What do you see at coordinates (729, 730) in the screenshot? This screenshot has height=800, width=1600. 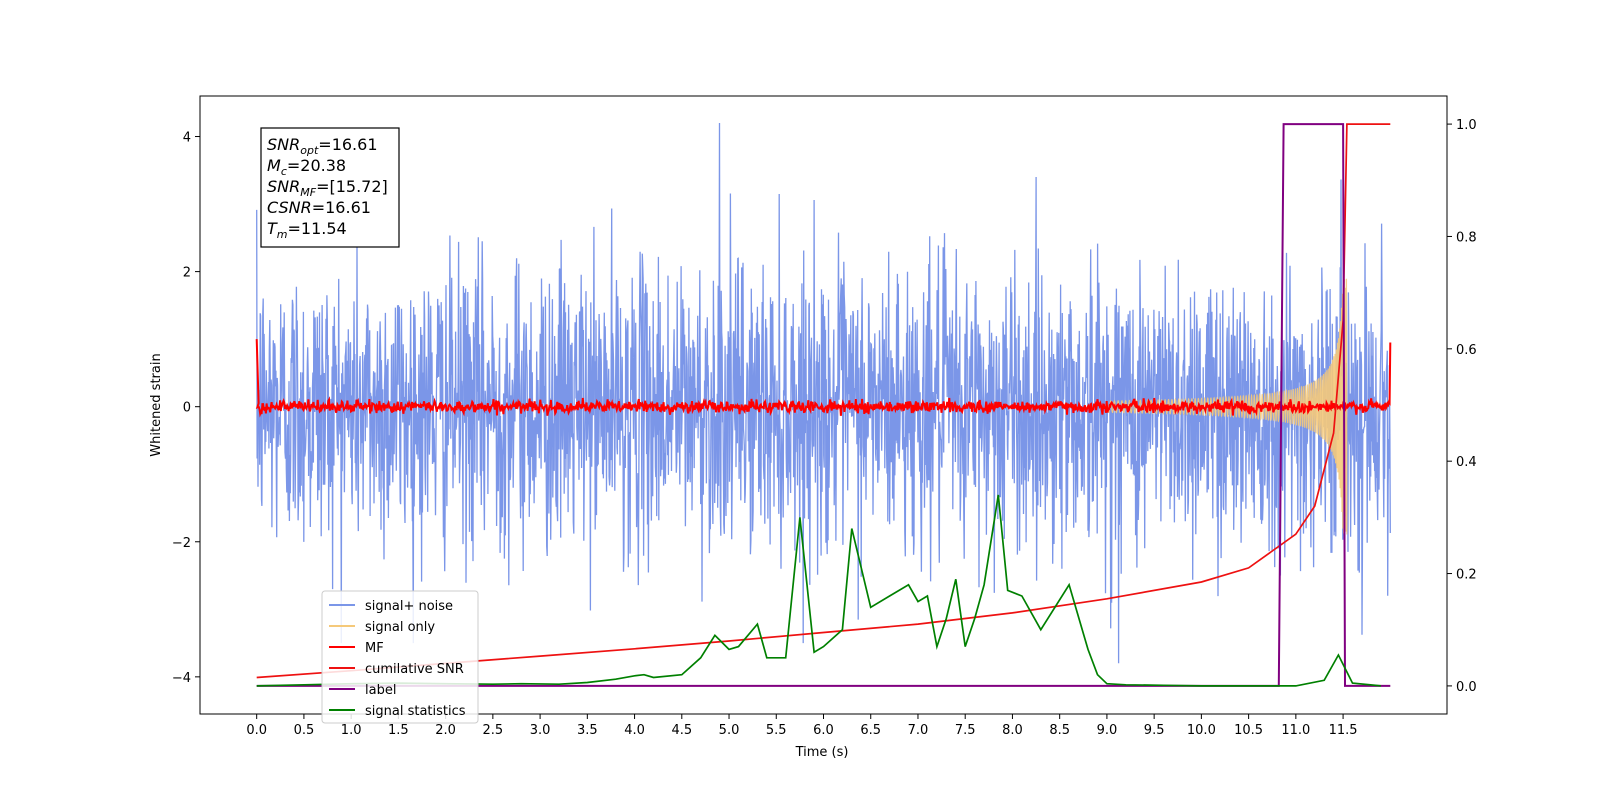 I see `x-tick-label: 5.0` at bounding box center [729, 730].